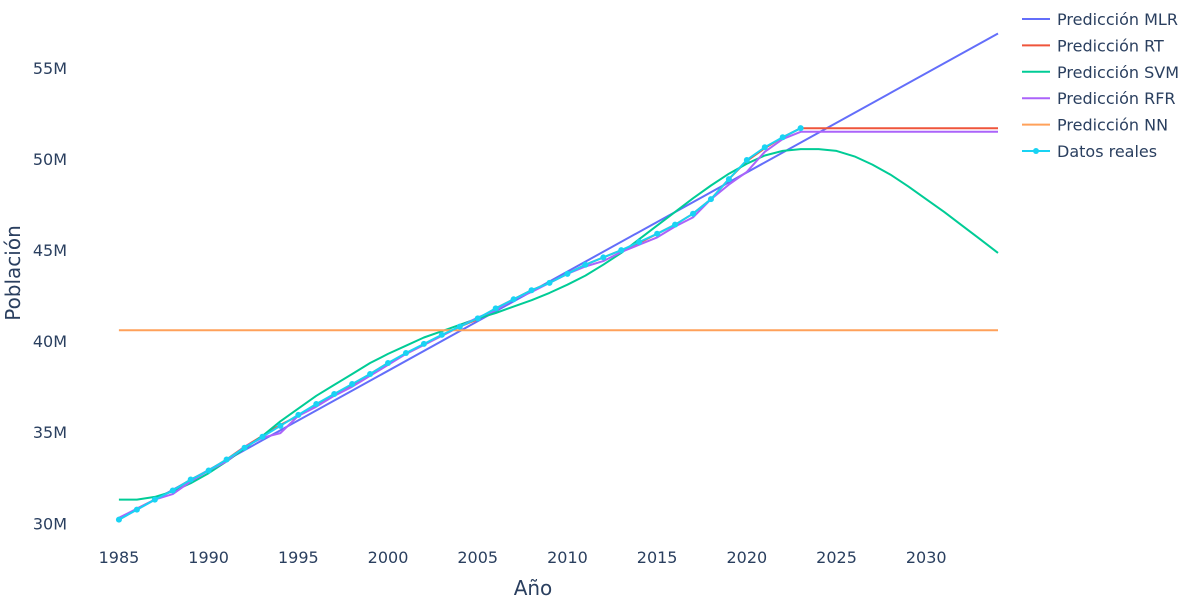  Describe the element at coordinates (746, 557) in the screenshot. I see `x-tick-label: 2020` at that location.